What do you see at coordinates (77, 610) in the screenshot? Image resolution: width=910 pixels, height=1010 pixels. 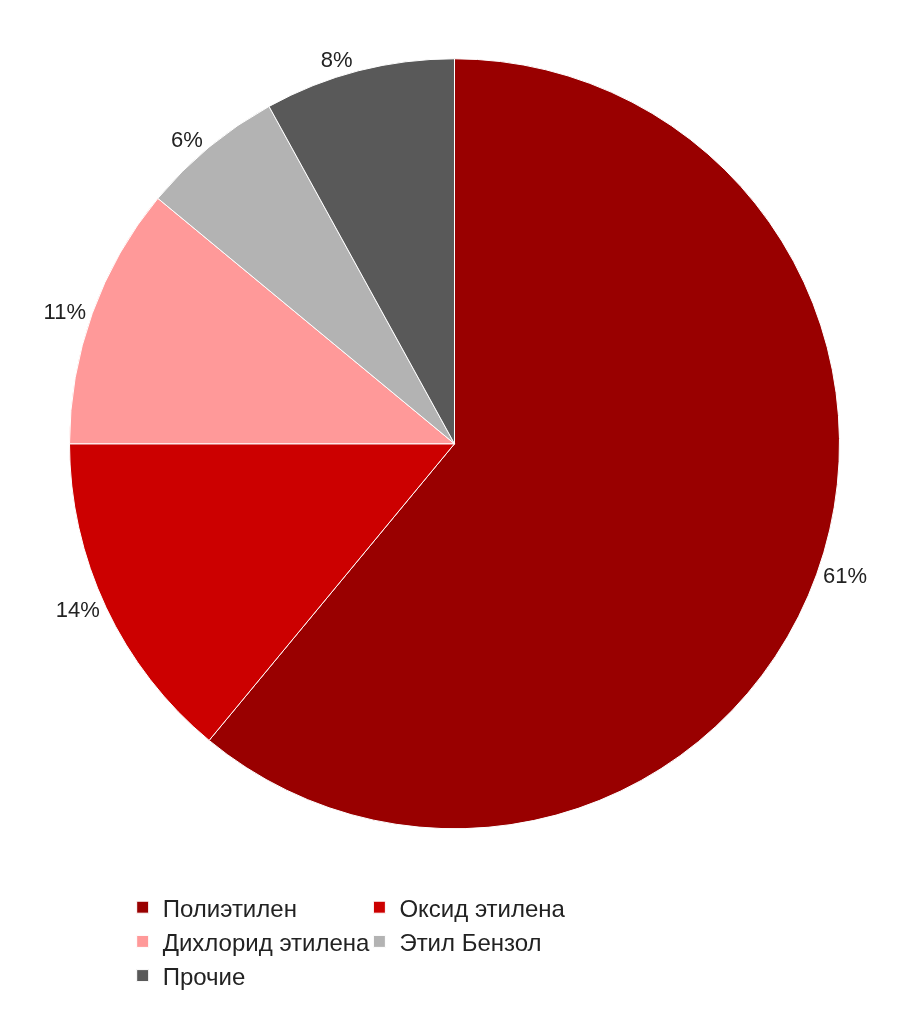 I see `data-label: 14%` at bounding box center [77, 610].